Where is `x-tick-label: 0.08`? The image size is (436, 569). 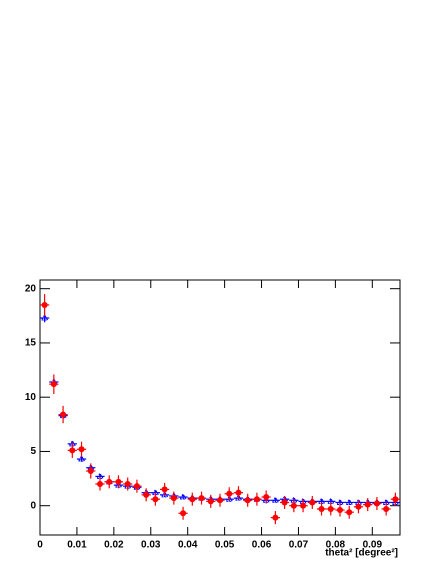
x-tick-label: 0.08 is located at coordinates (336, 545).